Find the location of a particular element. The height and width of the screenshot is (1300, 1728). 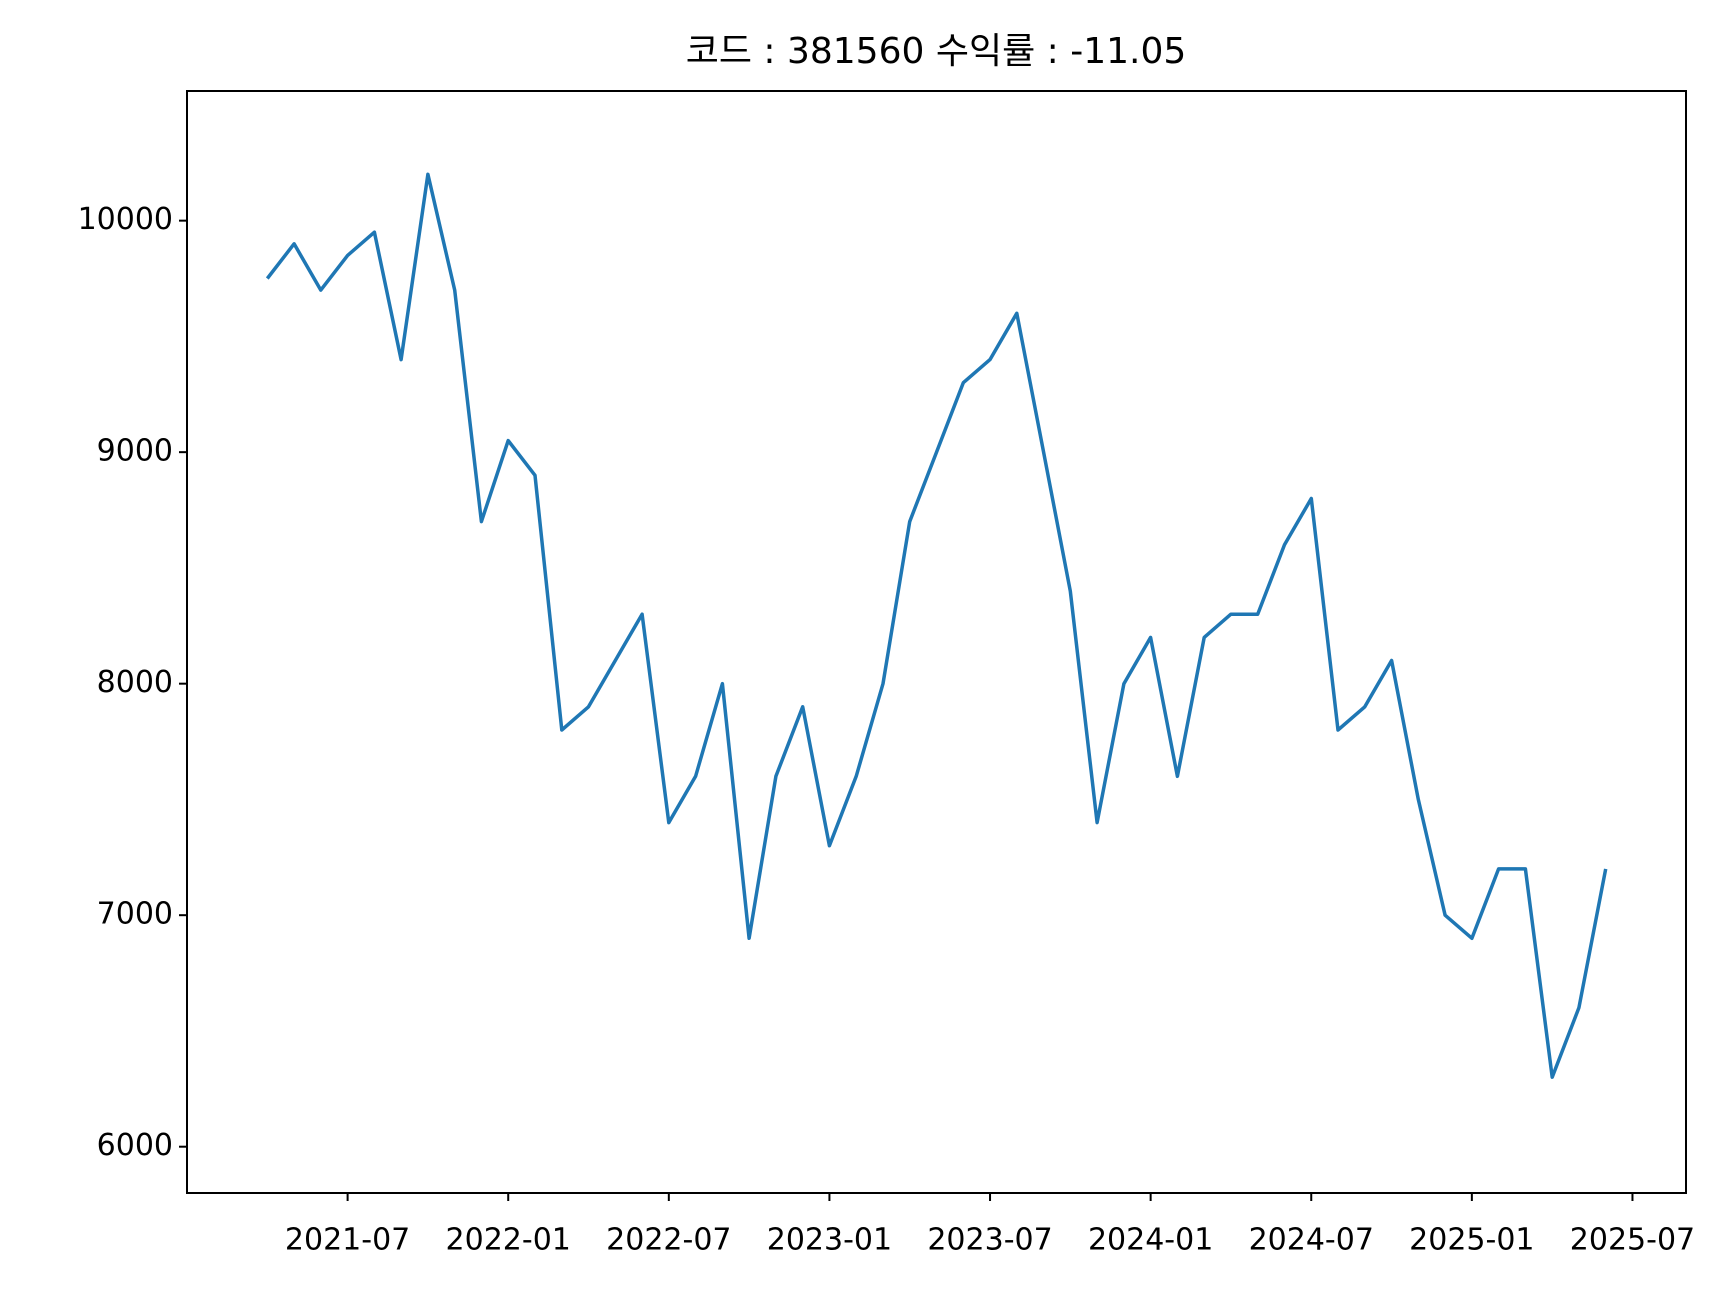

x-tick-label: 2023-07 is located at coordinates (989, 1240).